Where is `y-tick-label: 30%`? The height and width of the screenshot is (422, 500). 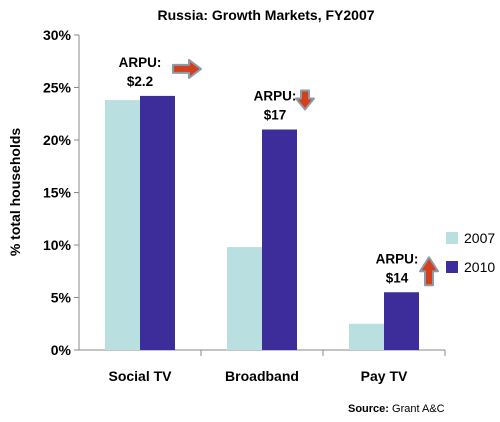
y-tick-label: 30% is located at coordinates (57, 35).